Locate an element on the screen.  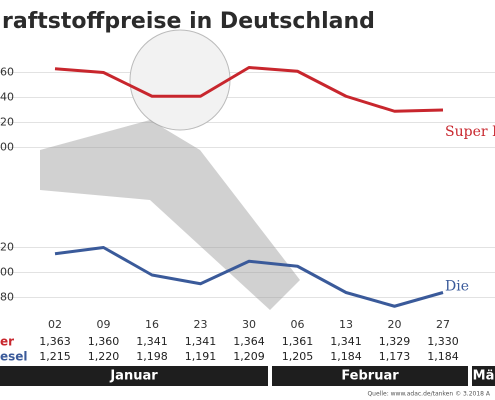
x-tick-label: 23 is located at coordinates (201, 324).